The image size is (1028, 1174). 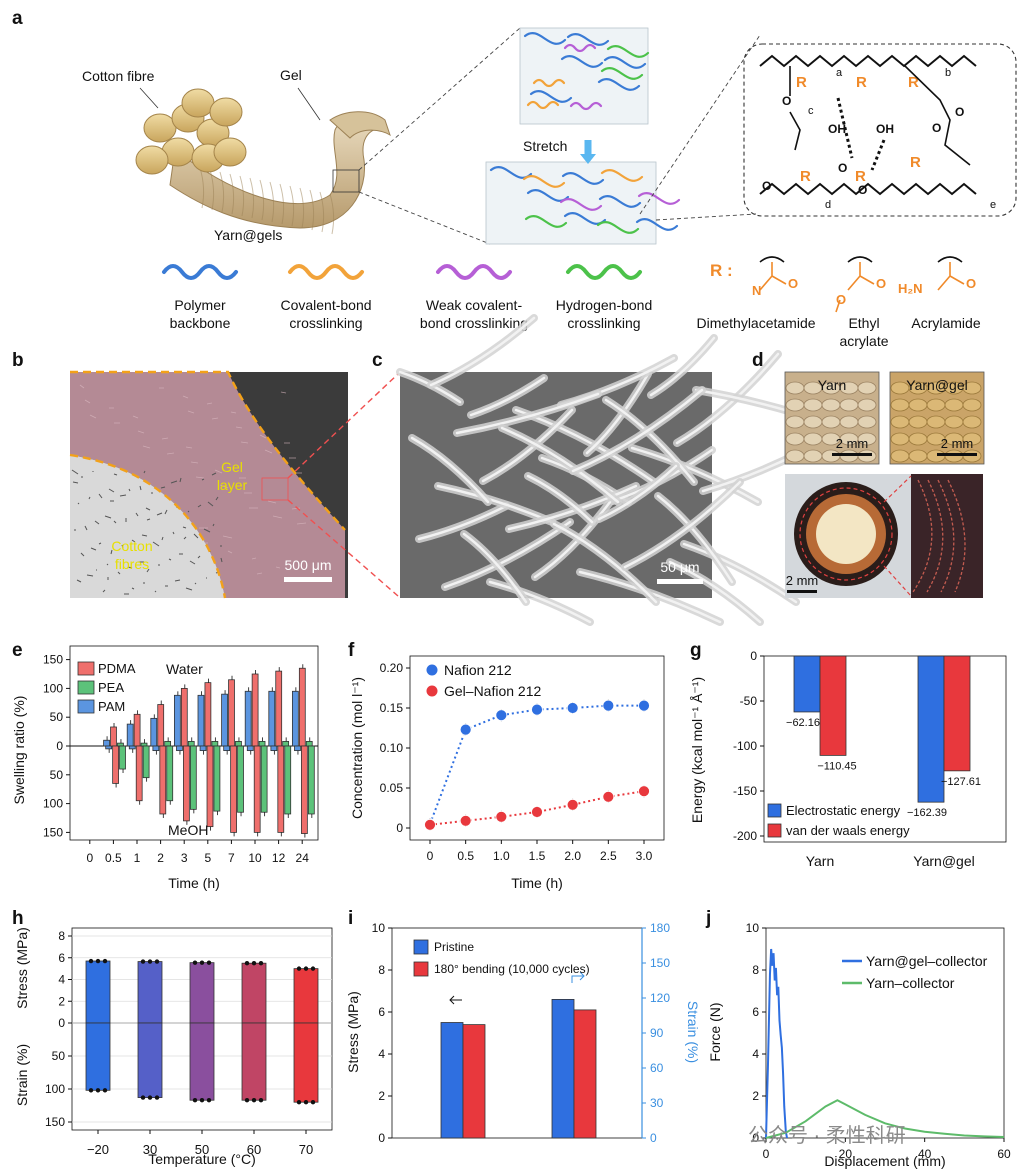 I want to click on bar-electrostatic, so click(x=931, y=729).